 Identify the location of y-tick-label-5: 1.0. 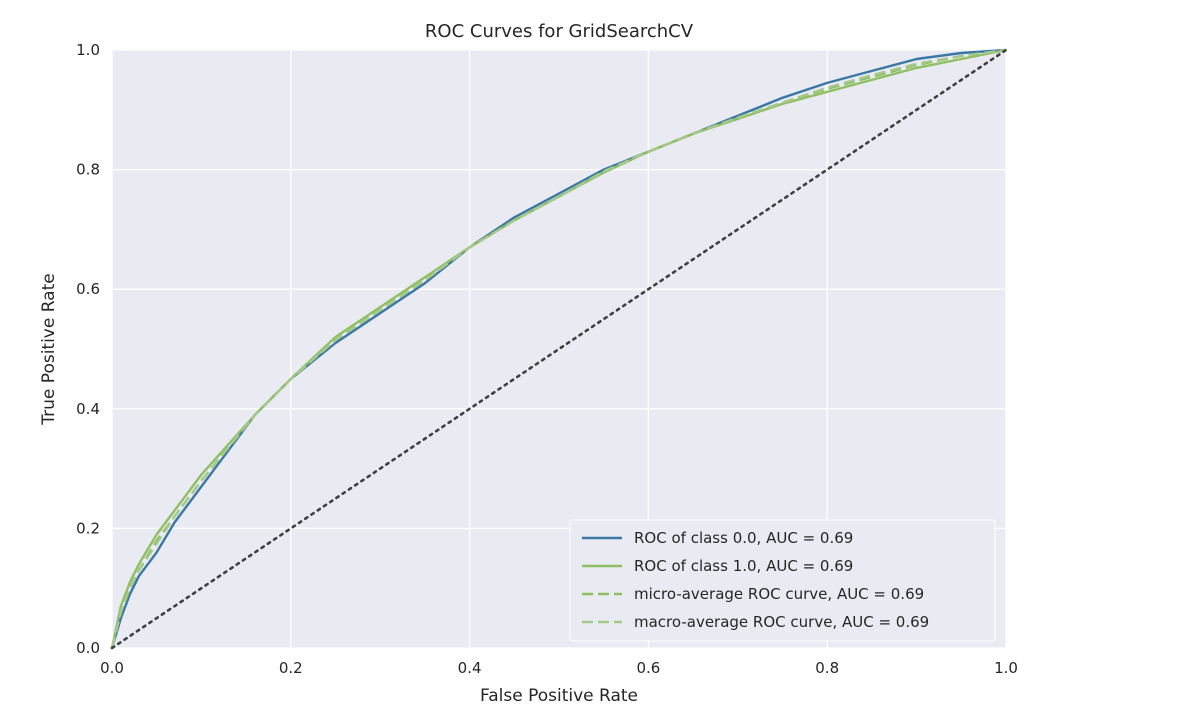
(88, 50).